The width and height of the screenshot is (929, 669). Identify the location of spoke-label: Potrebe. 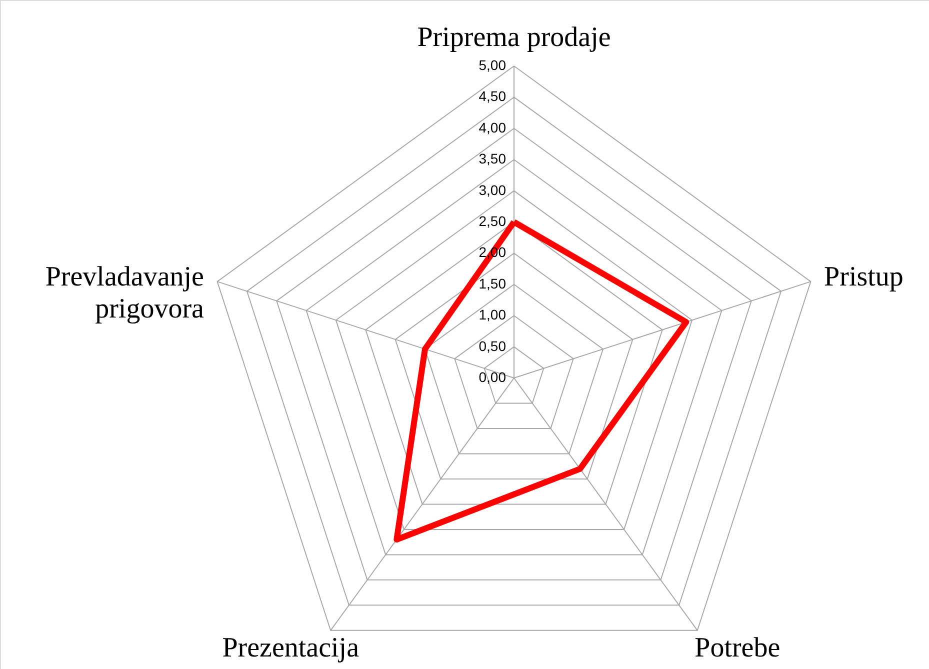
(737, 648).